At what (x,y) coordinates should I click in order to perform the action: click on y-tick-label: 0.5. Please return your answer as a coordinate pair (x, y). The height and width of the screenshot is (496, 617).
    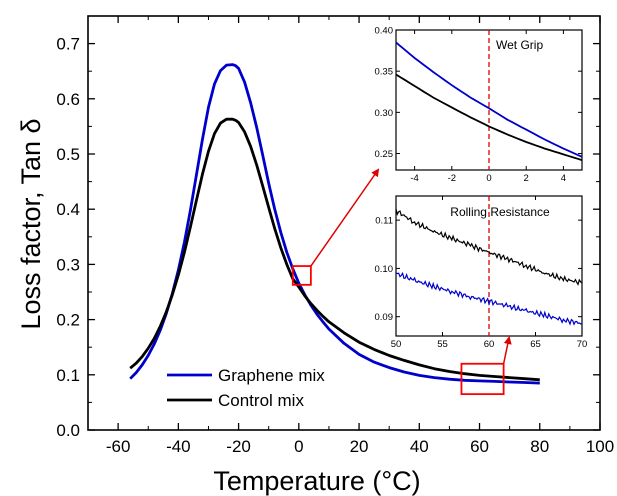
    Looking at the image, I should click on (68, 154).